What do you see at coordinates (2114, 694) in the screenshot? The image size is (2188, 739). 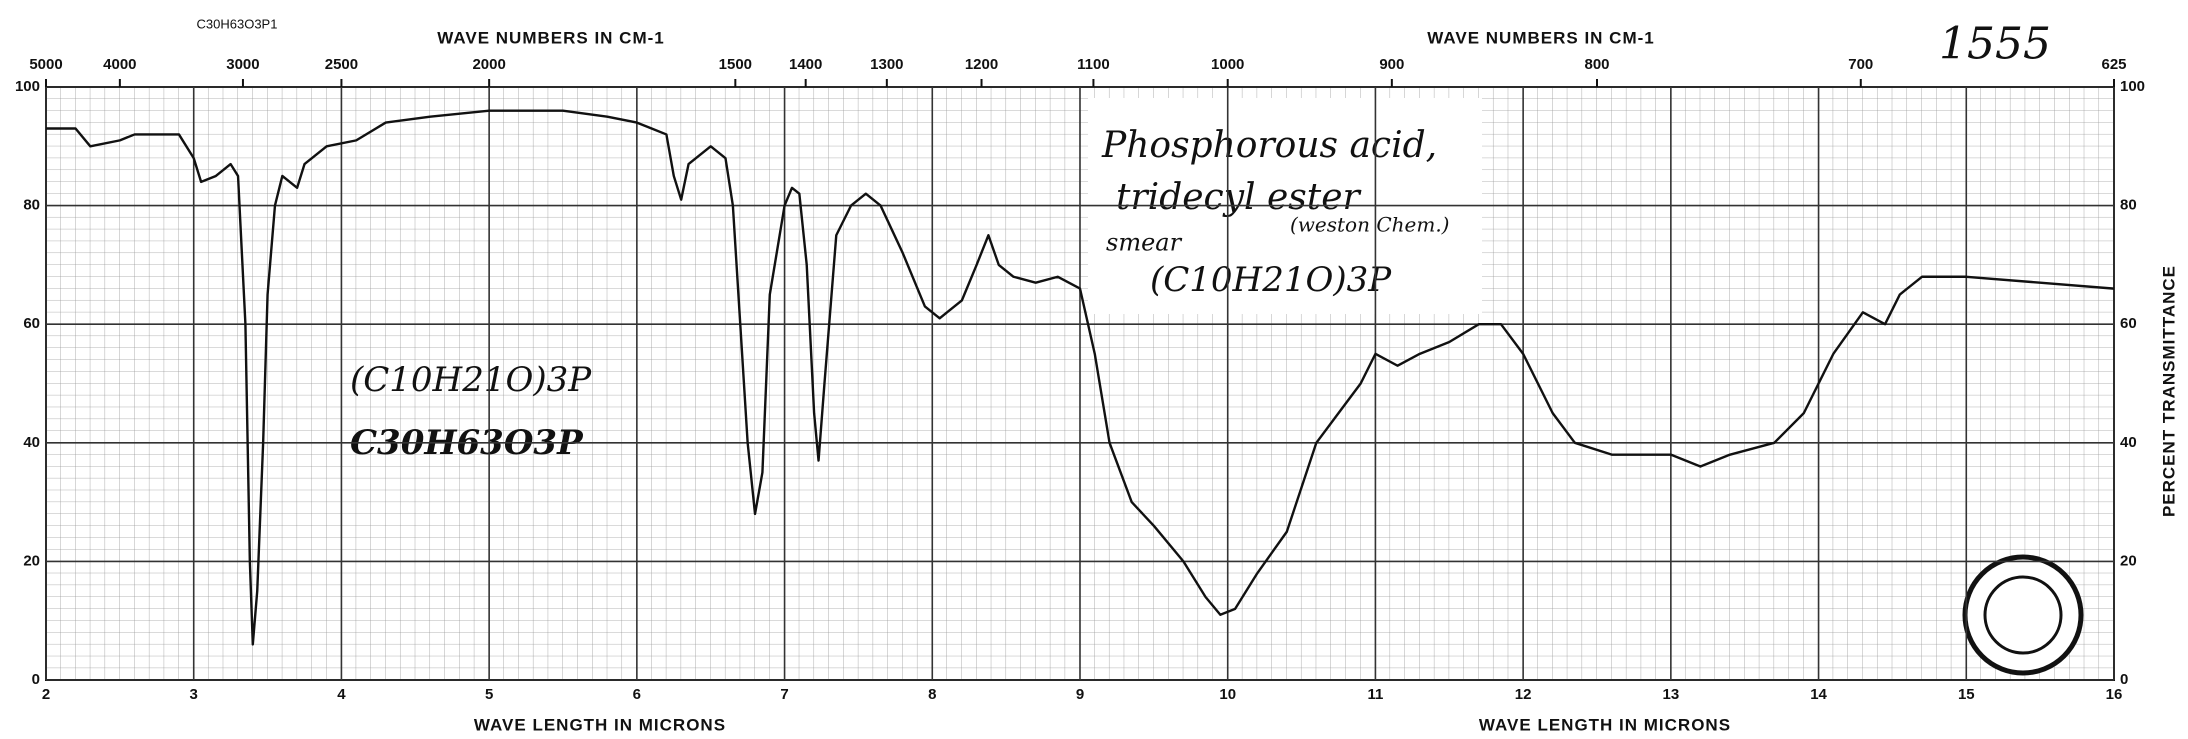 I see `x-tick-label: 16` at bounding box center [2114, 694].